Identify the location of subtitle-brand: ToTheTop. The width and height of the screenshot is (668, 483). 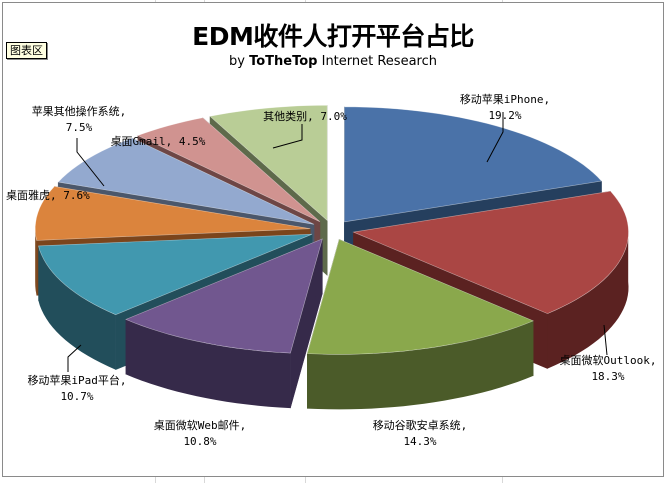
(283, 61).